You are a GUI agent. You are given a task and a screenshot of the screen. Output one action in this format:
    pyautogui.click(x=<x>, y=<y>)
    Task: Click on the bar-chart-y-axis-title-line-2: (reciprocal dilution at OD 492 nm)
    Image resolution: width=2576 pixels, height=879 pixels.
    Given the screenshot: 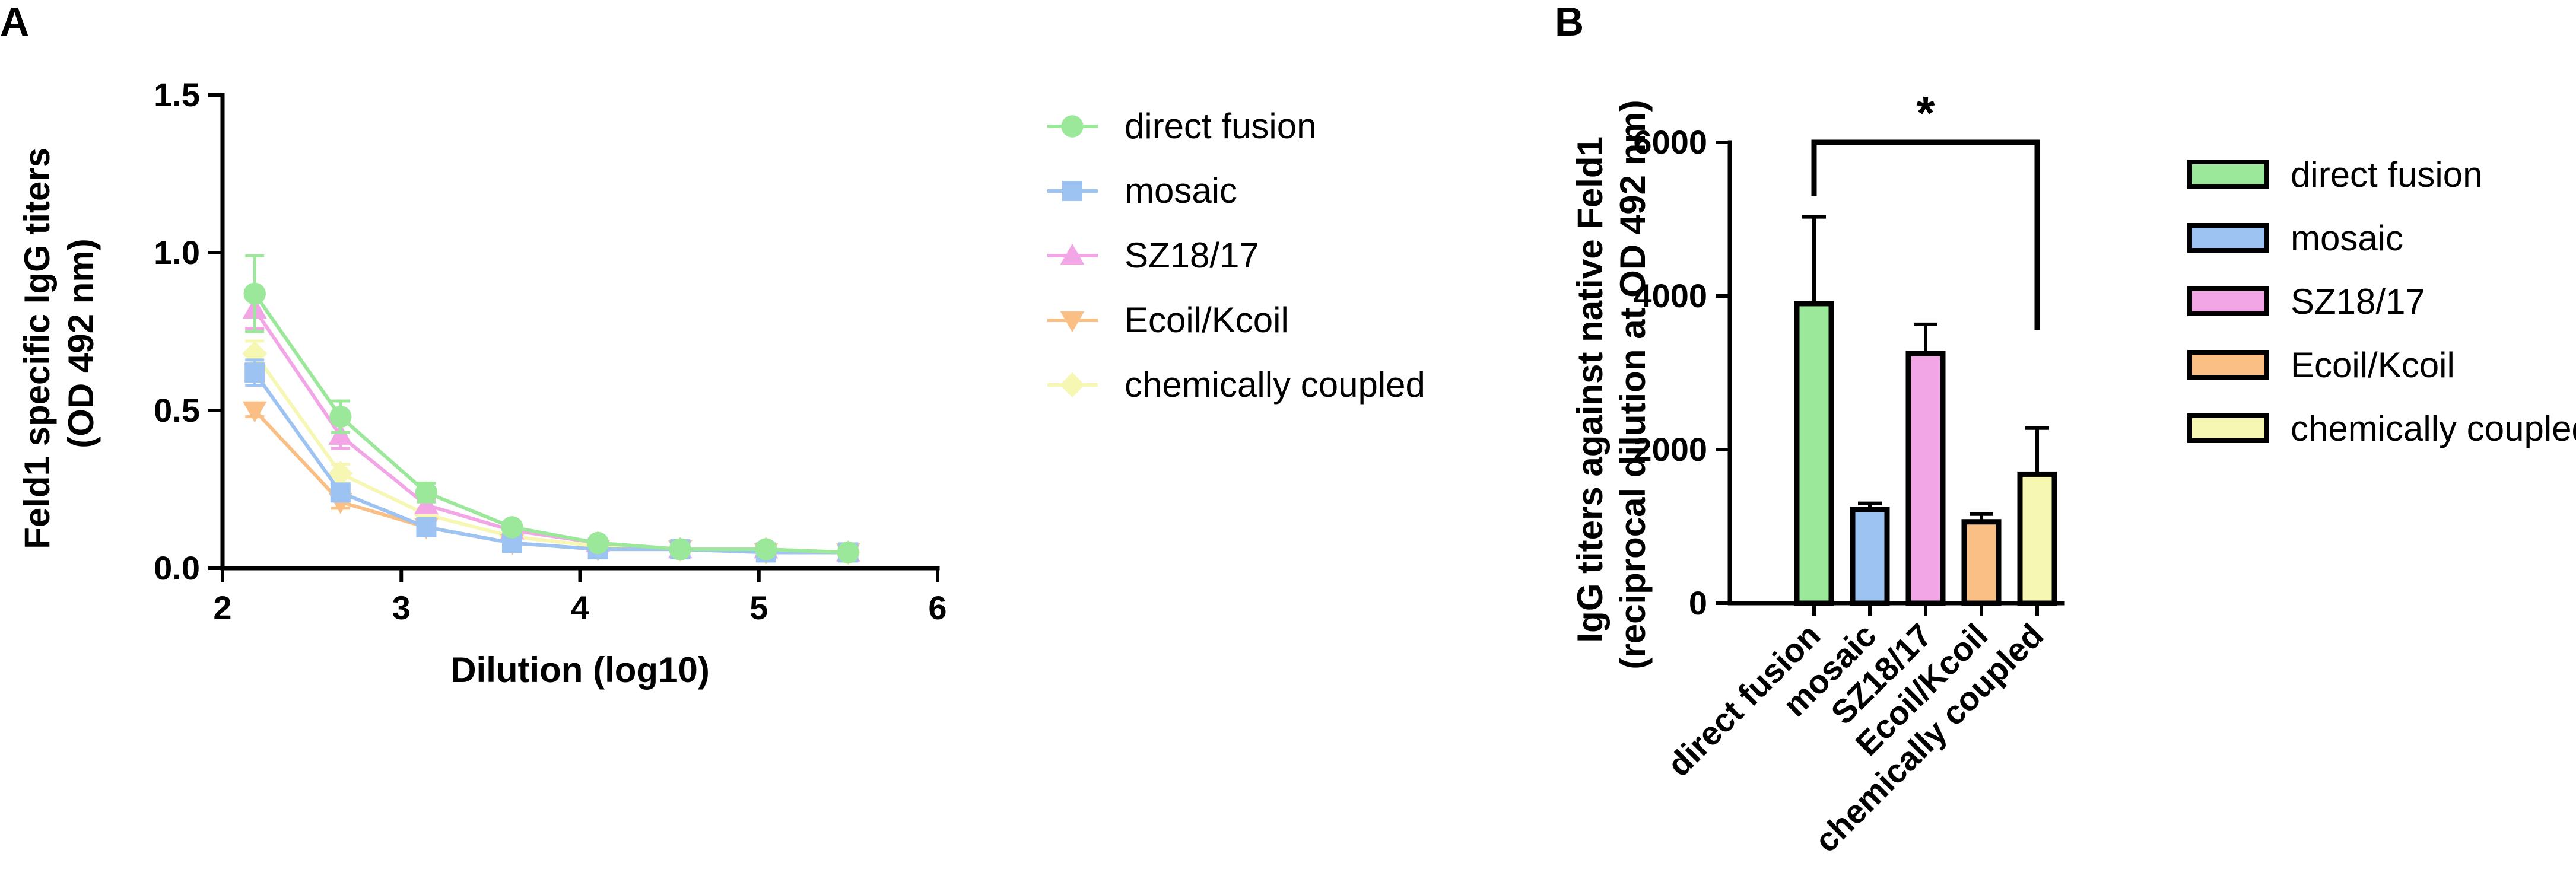 What is the action you would take?
    pyautogui.click(x=1633, y=384)
    